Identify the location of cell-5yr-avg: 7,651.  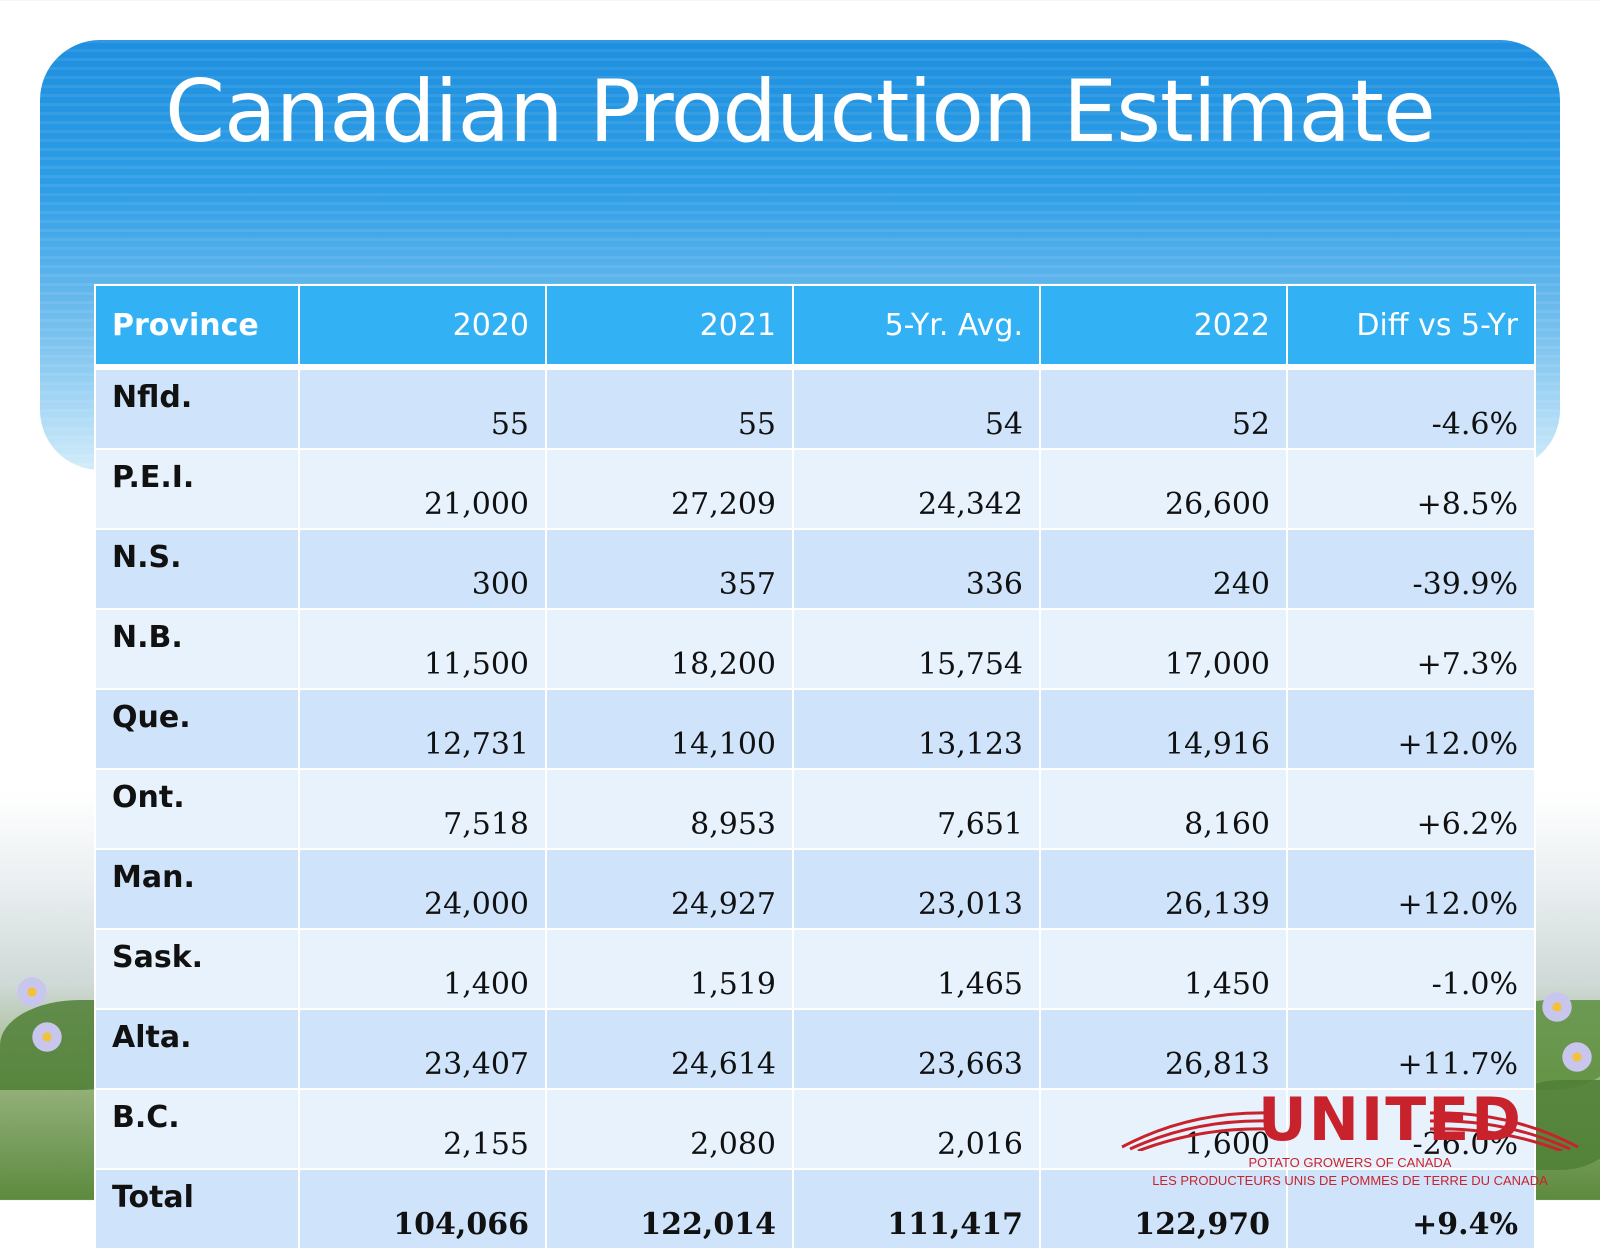
(916, 809).